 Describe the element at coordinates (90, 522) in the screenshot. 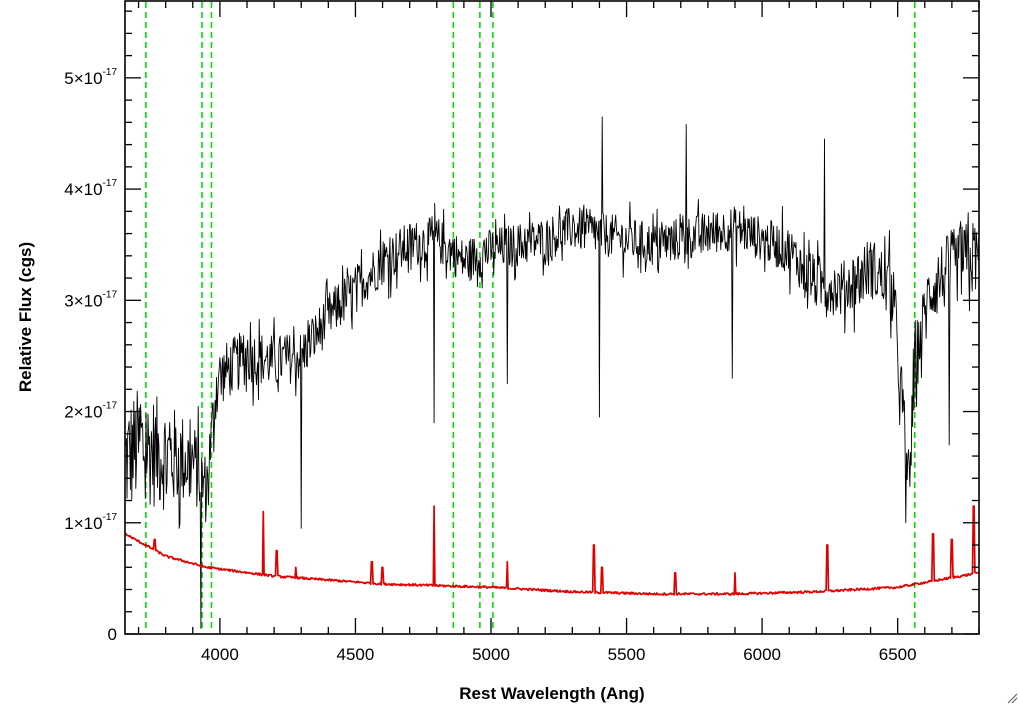

I see `y-tick-label: 1×10⁻¹⁷` at that location.